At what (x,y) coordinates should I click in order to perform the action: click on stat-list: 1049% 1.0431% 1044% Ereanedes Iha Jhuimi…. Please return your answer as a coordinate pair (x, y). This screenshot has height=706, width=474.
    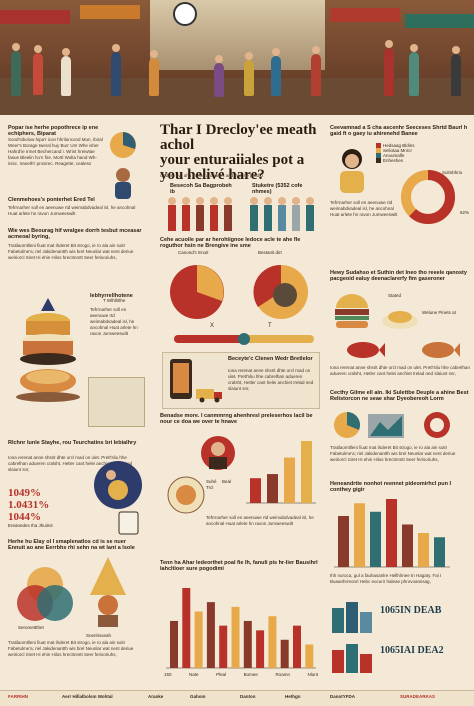
    Looking at the image, I should click on (48, 507).